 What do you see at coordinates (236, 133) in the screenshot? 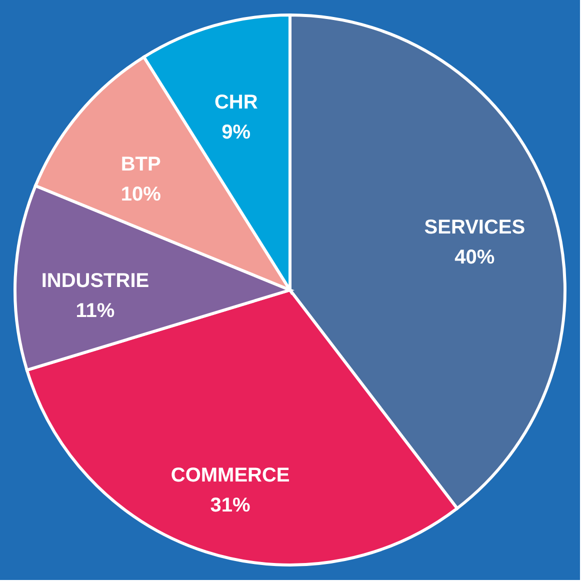
I see `data-label: 9%` at bounding box center [236, 133].